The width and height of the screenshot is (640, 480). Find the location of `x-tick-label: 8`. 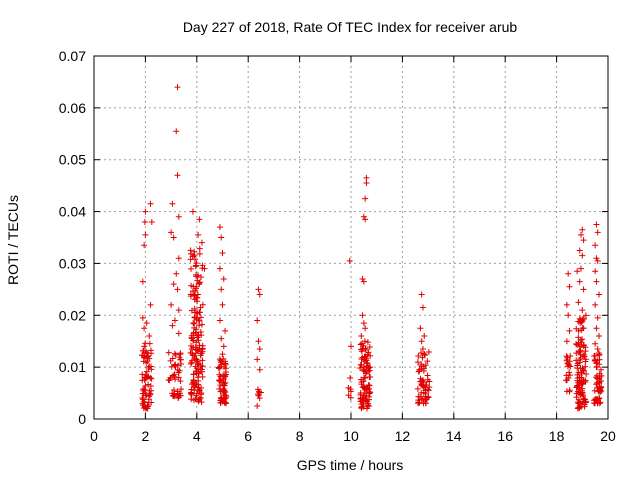

x-tick-label: 8 is located at coordinates (300, 436).